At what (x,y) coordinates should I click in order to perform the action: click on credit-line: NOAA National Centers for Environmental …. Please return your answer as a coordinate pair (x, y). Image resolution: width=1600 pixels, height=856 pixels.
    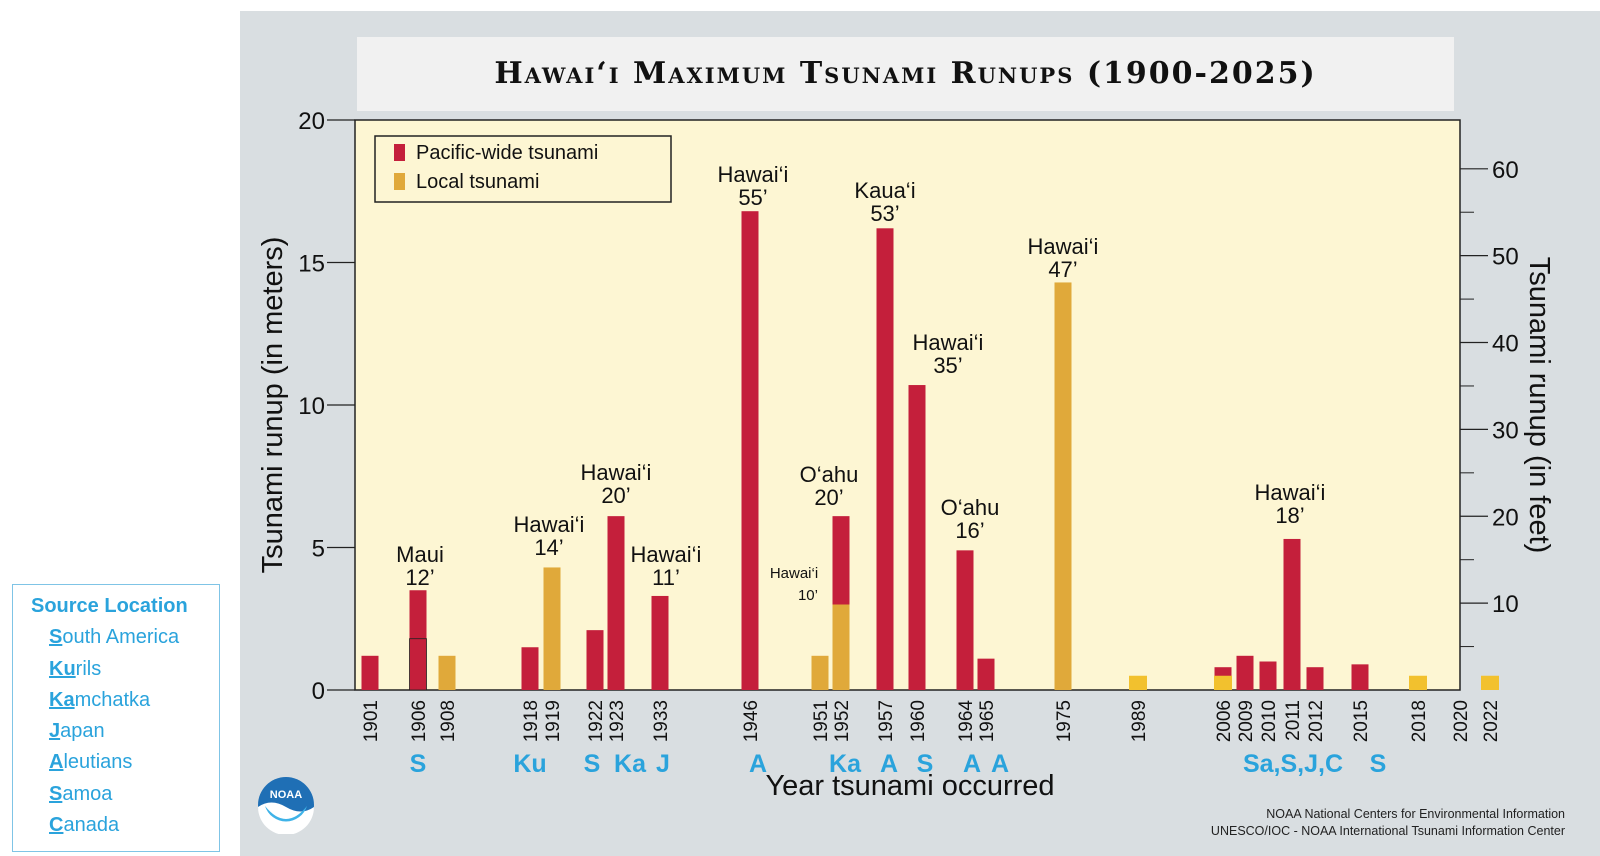
    Looking at the image, I should click on (1415, 814).